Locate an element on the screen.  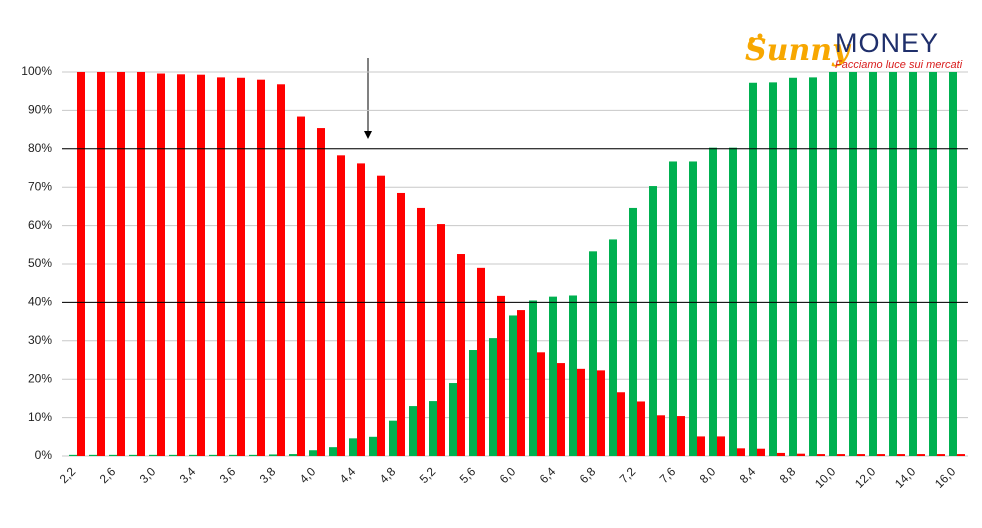
y-tick-label: 10% is located at coordinates (40, 417).